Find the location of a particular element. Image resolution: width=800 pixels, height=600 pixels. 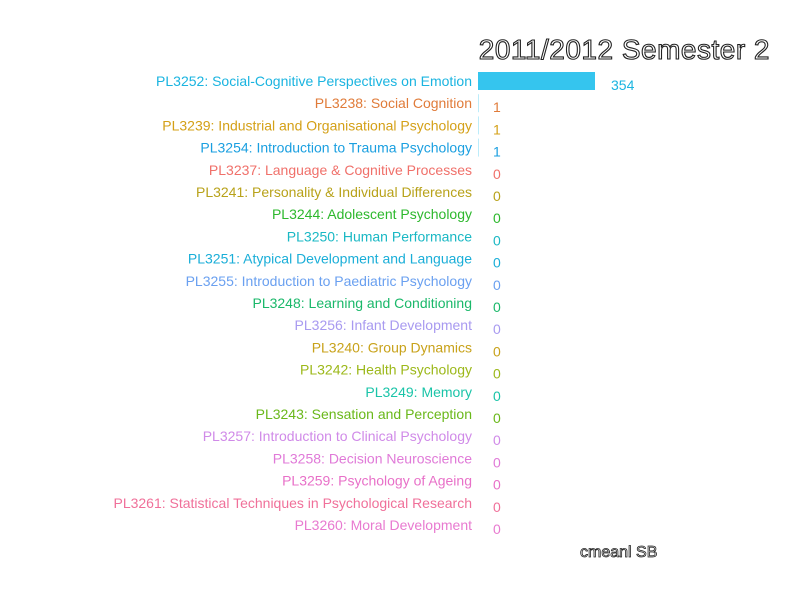

category-label: PL3249: Memory is located at coordinates (418, 392).